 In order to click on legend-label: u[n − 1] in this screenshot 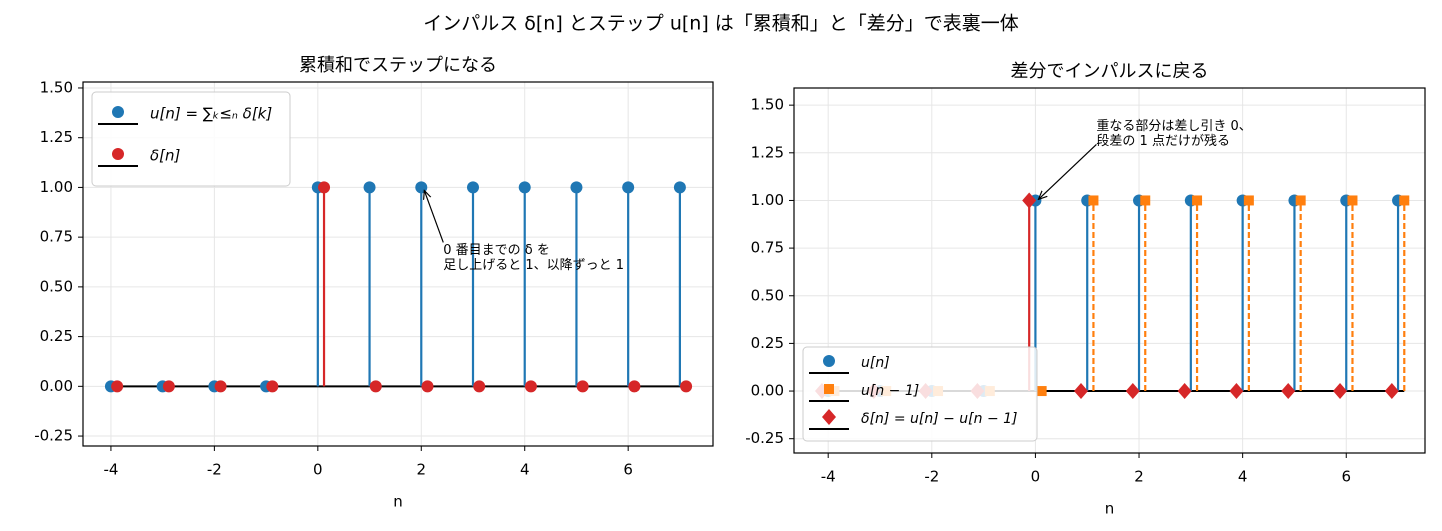, I will do `click(890, 391)`.